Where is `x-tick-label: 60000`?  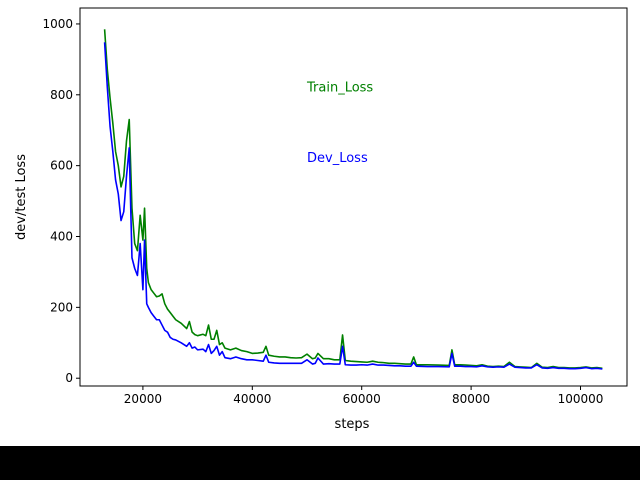
x-tick-label: 60000 is located at coordinates (362, 399).